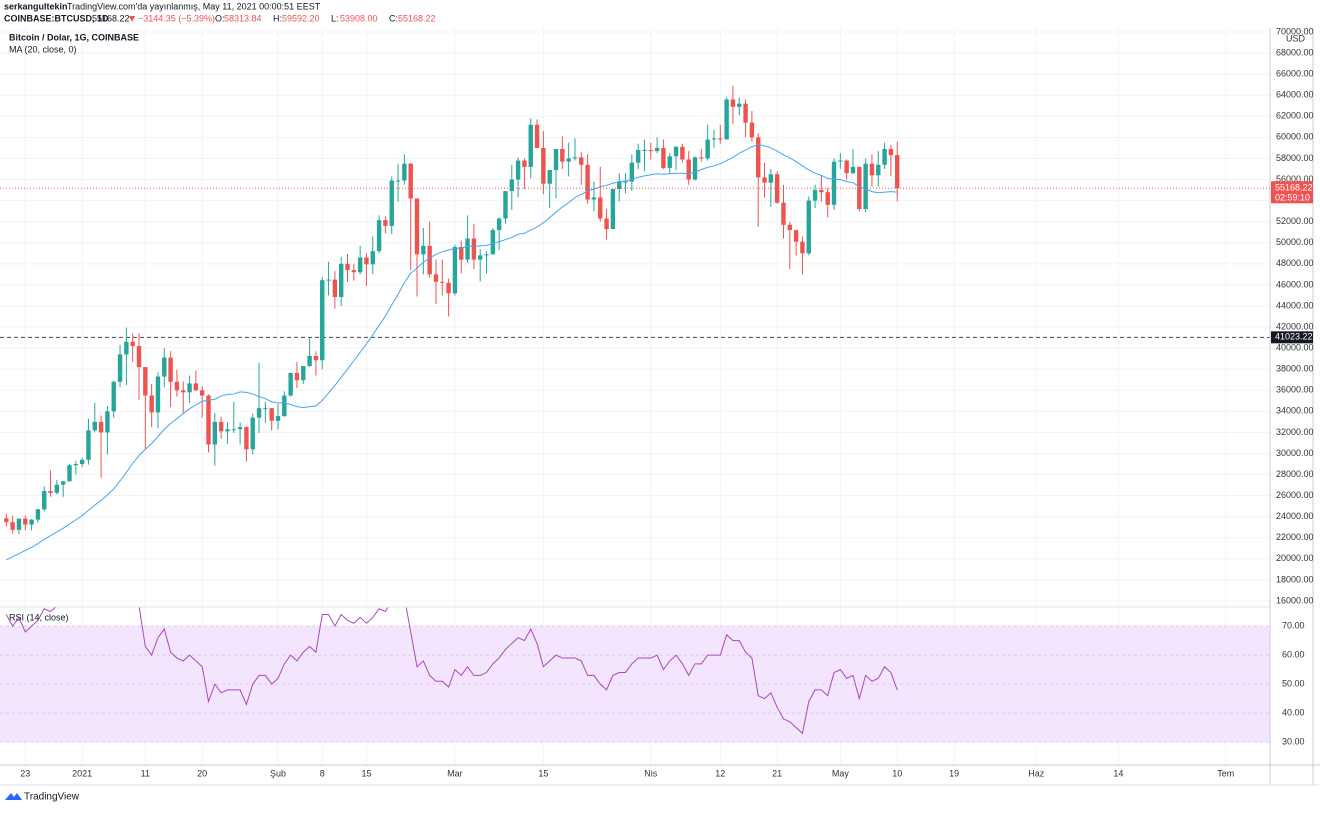 This screenshot has width=1320, height=813. What do you see at coordinates (56, 18) in the screenshot?
I see `symbol: COINBASE:BTCUSD, 1D` at bounding box center [56, 18].